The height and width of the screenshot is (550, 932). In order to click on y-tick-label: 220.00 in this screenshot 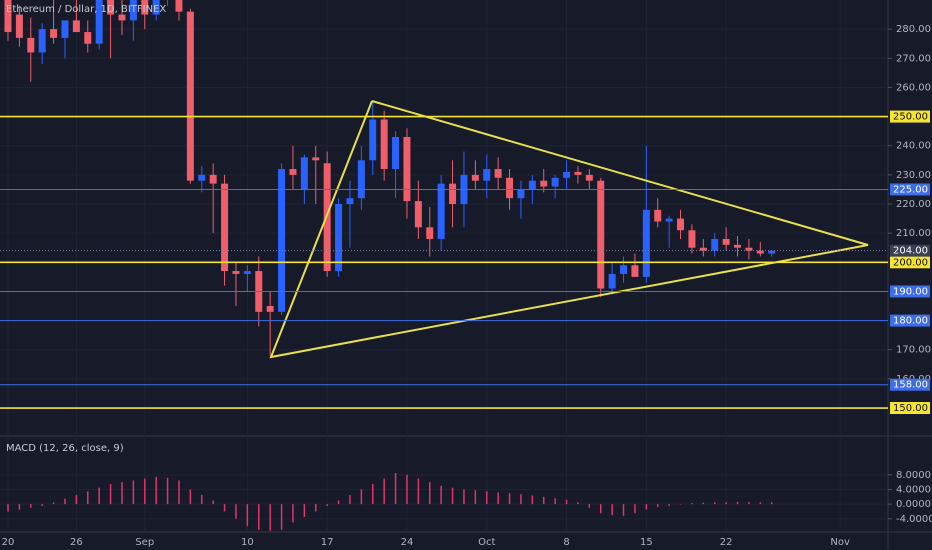, I will do `click(913, 204)`.